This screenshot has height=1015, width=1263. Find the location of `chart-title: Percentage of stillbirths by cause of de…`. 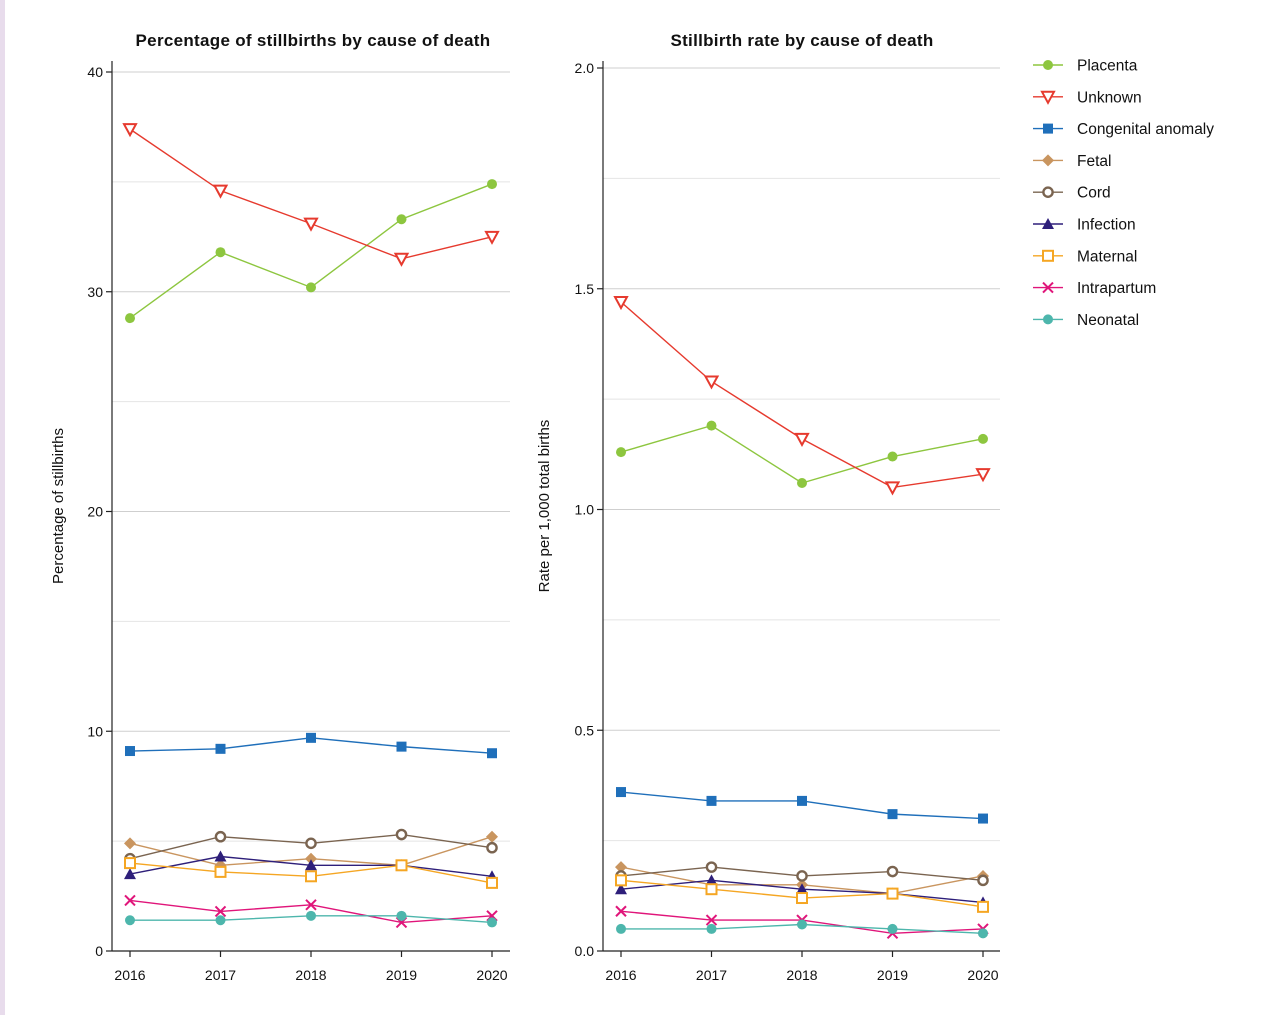

chart-title: Percentage of stillbirths by cause of de… is located at coordinates (313, 40).